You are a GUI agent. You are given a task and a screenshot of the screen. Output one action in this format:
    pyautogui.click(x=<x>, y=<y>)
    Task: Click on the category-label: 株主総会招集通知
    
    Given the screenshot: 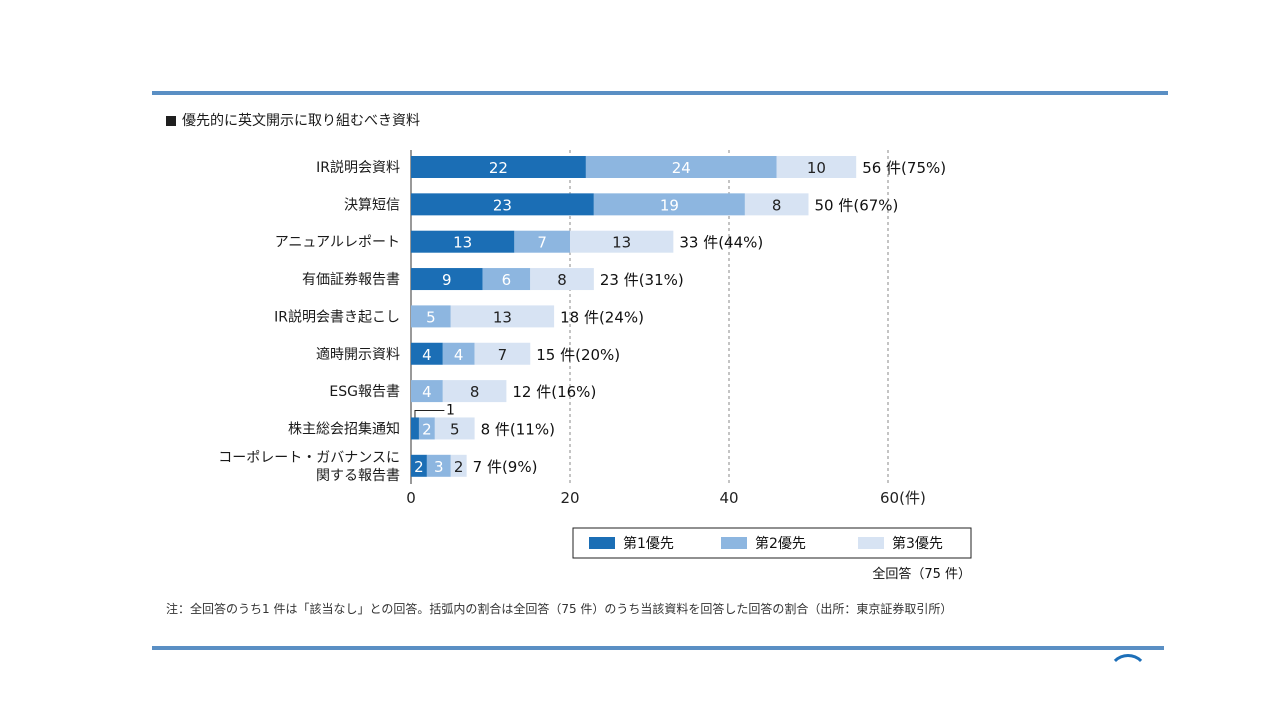 What is the action you would take?
    pyautogui.click(x=344, y=428)
    